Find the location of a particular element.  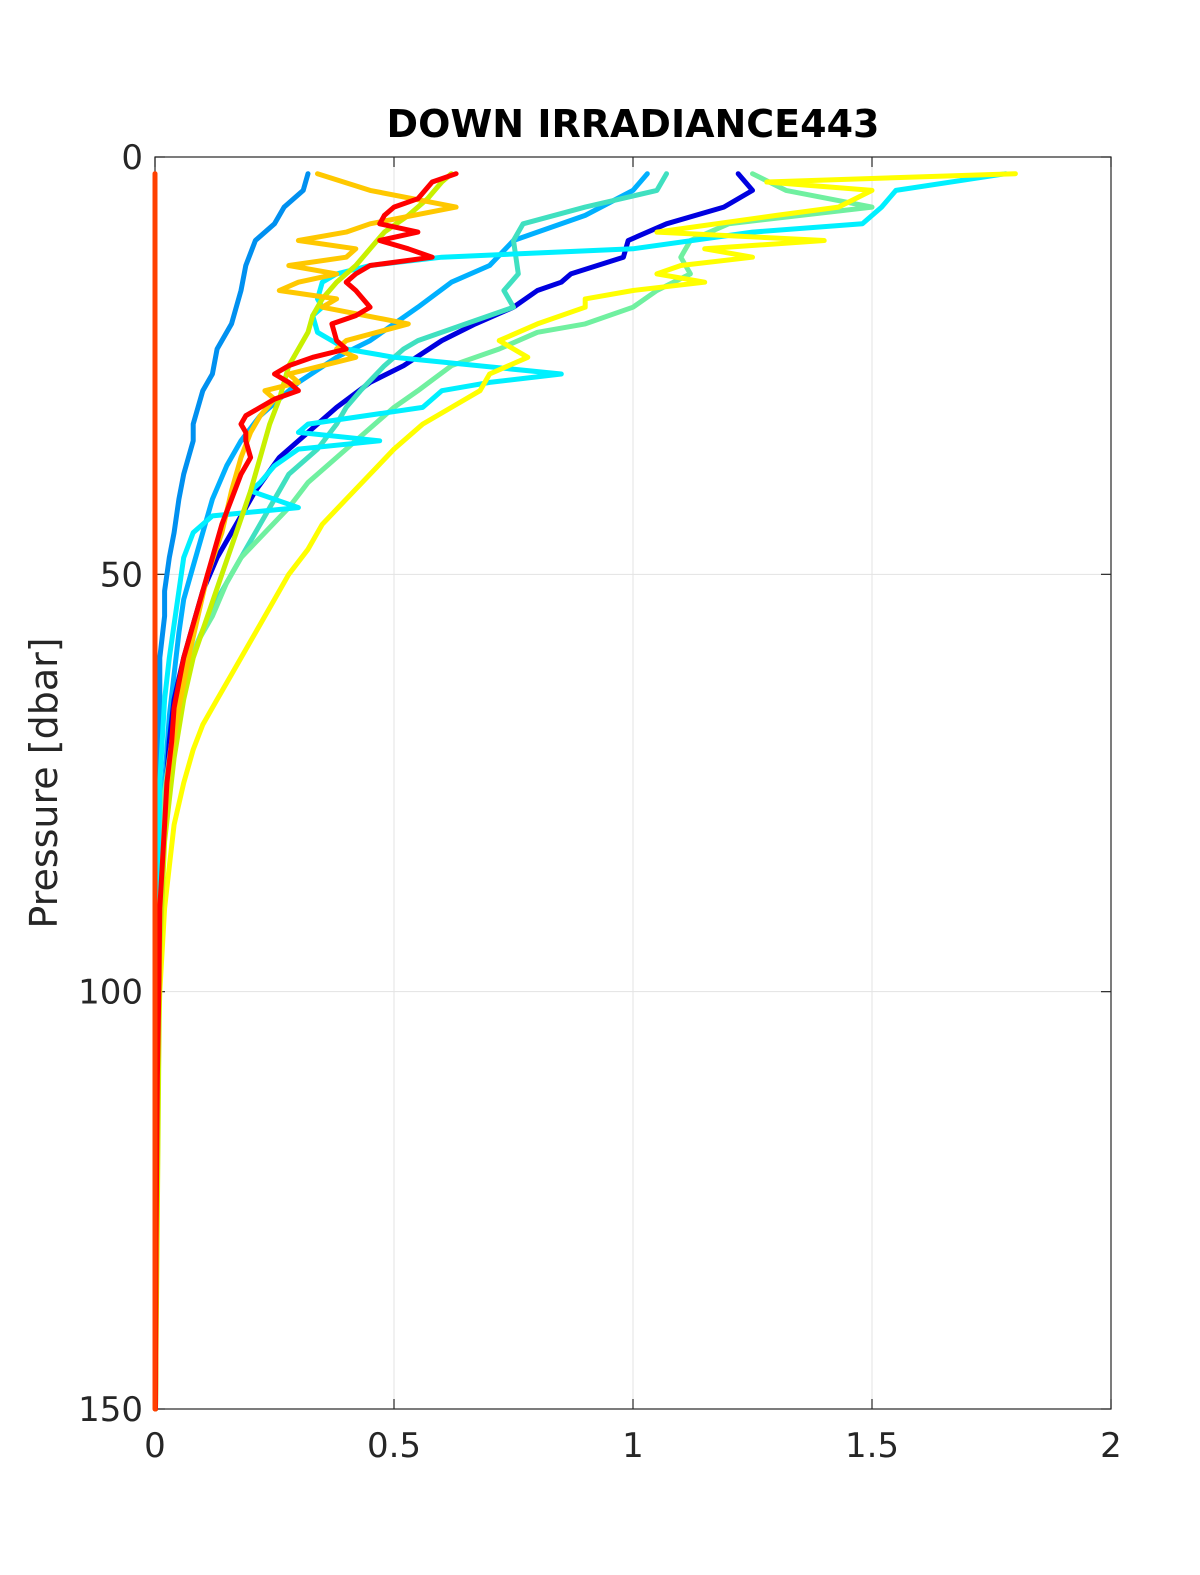

x-tick-label: 0.5 is located at coordinates (394, 1446).